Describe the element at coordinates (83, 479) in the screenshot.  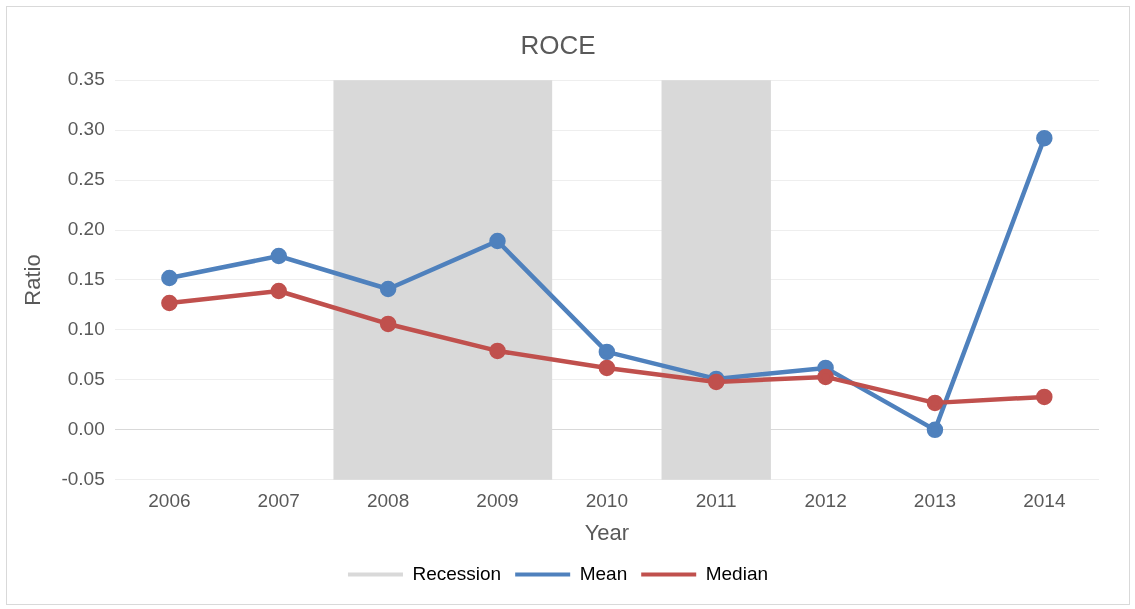
I see `y-tick-label: -0.05` at that location.